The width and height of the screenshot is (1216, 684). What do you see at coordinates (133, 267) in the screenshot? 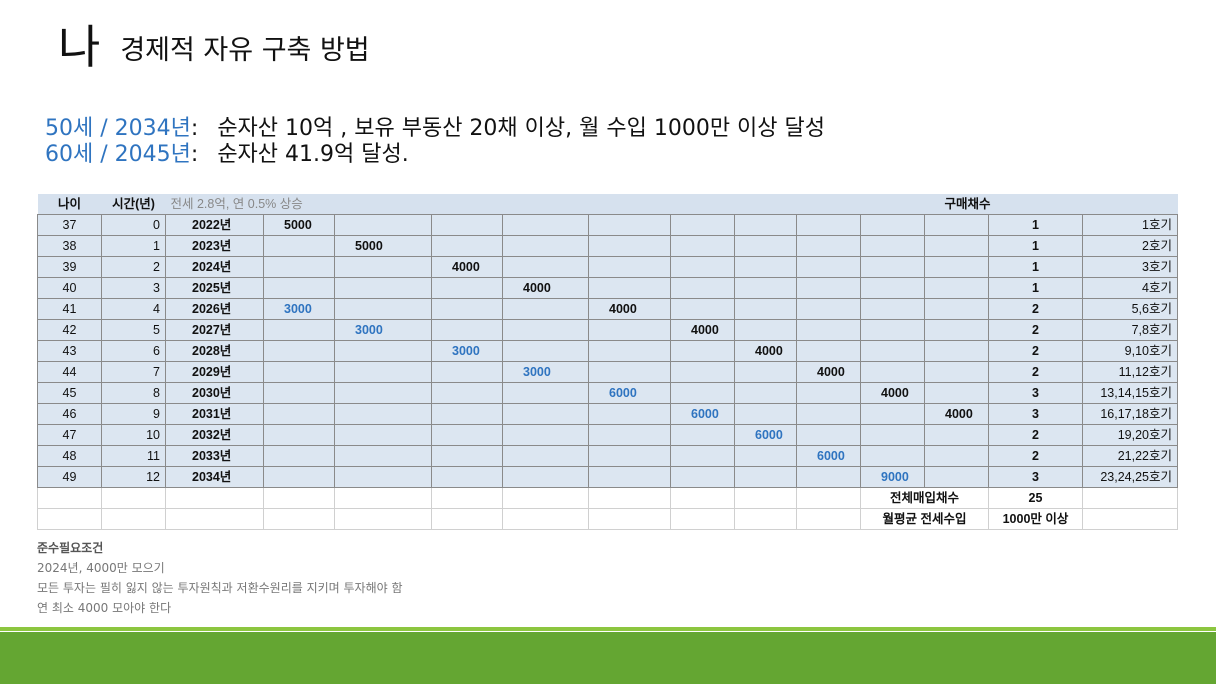
I see `time-cell: 2` at bounding box center [133, 267].